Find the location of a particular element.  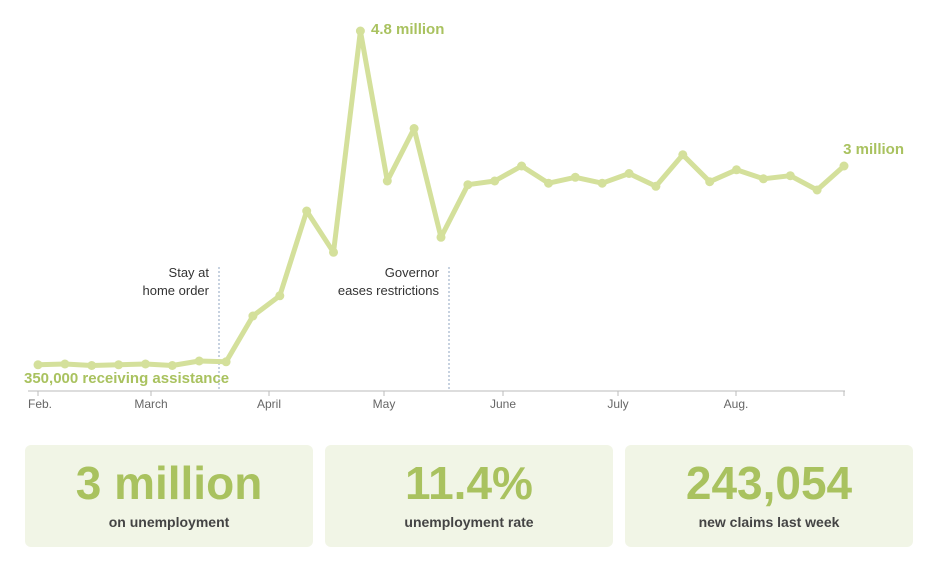

end-label: 3 million is located at coordinates (873, 149).